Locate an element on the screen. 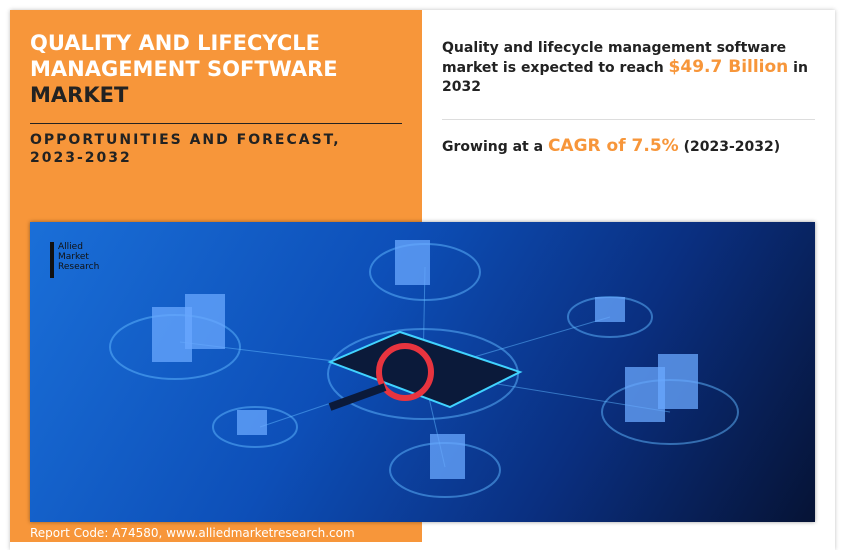  logo-text: Allied is located at coordinates (70, 247).